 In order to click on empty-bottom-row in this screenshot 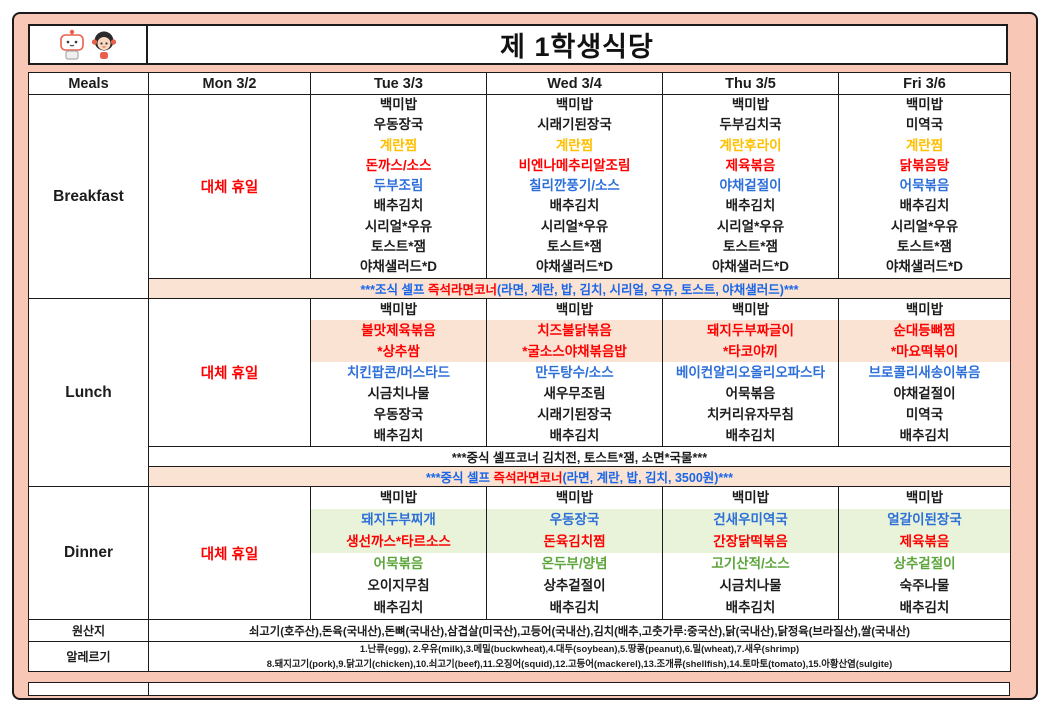, I will do `click(519, 689)`.